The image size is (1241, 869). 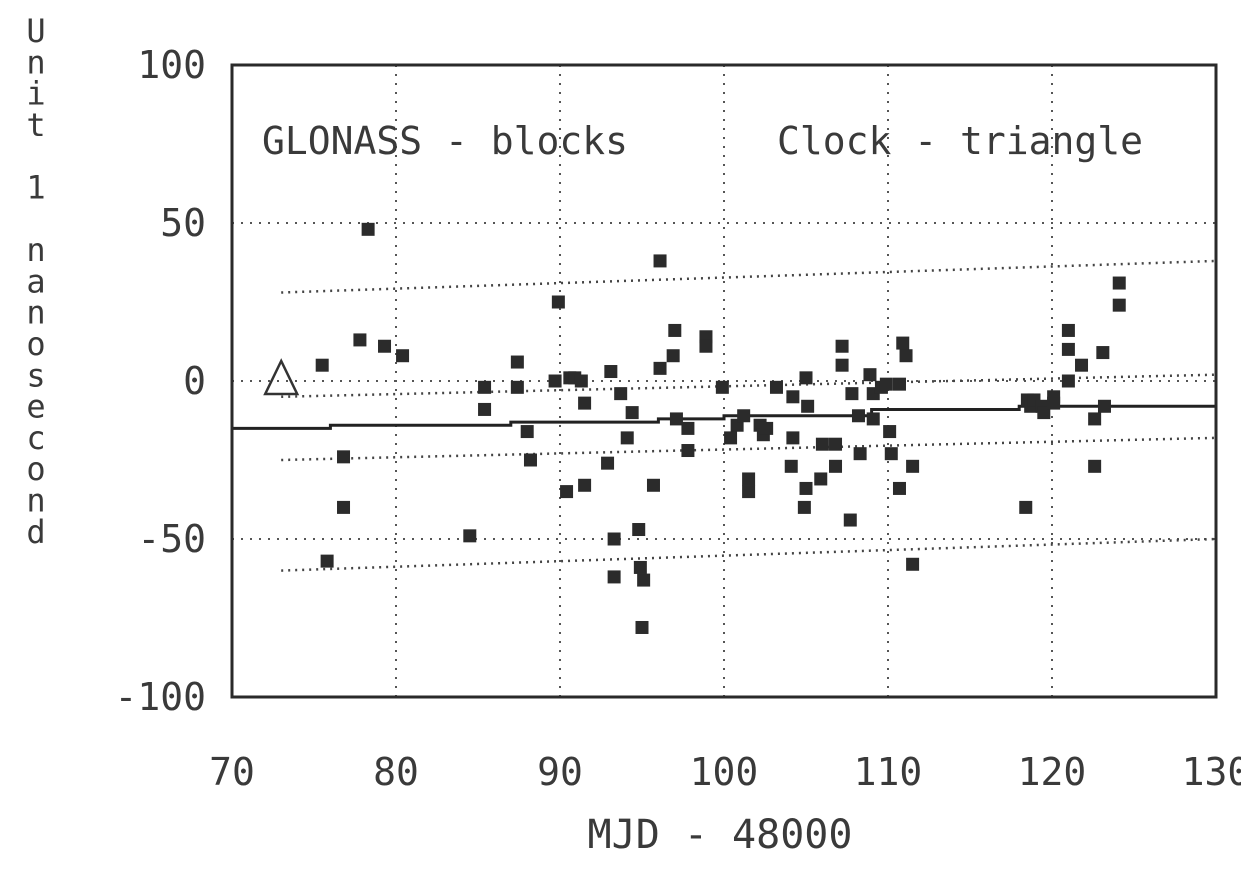 I want to click on clock-triangle-markers, so click(x=281, y=377).